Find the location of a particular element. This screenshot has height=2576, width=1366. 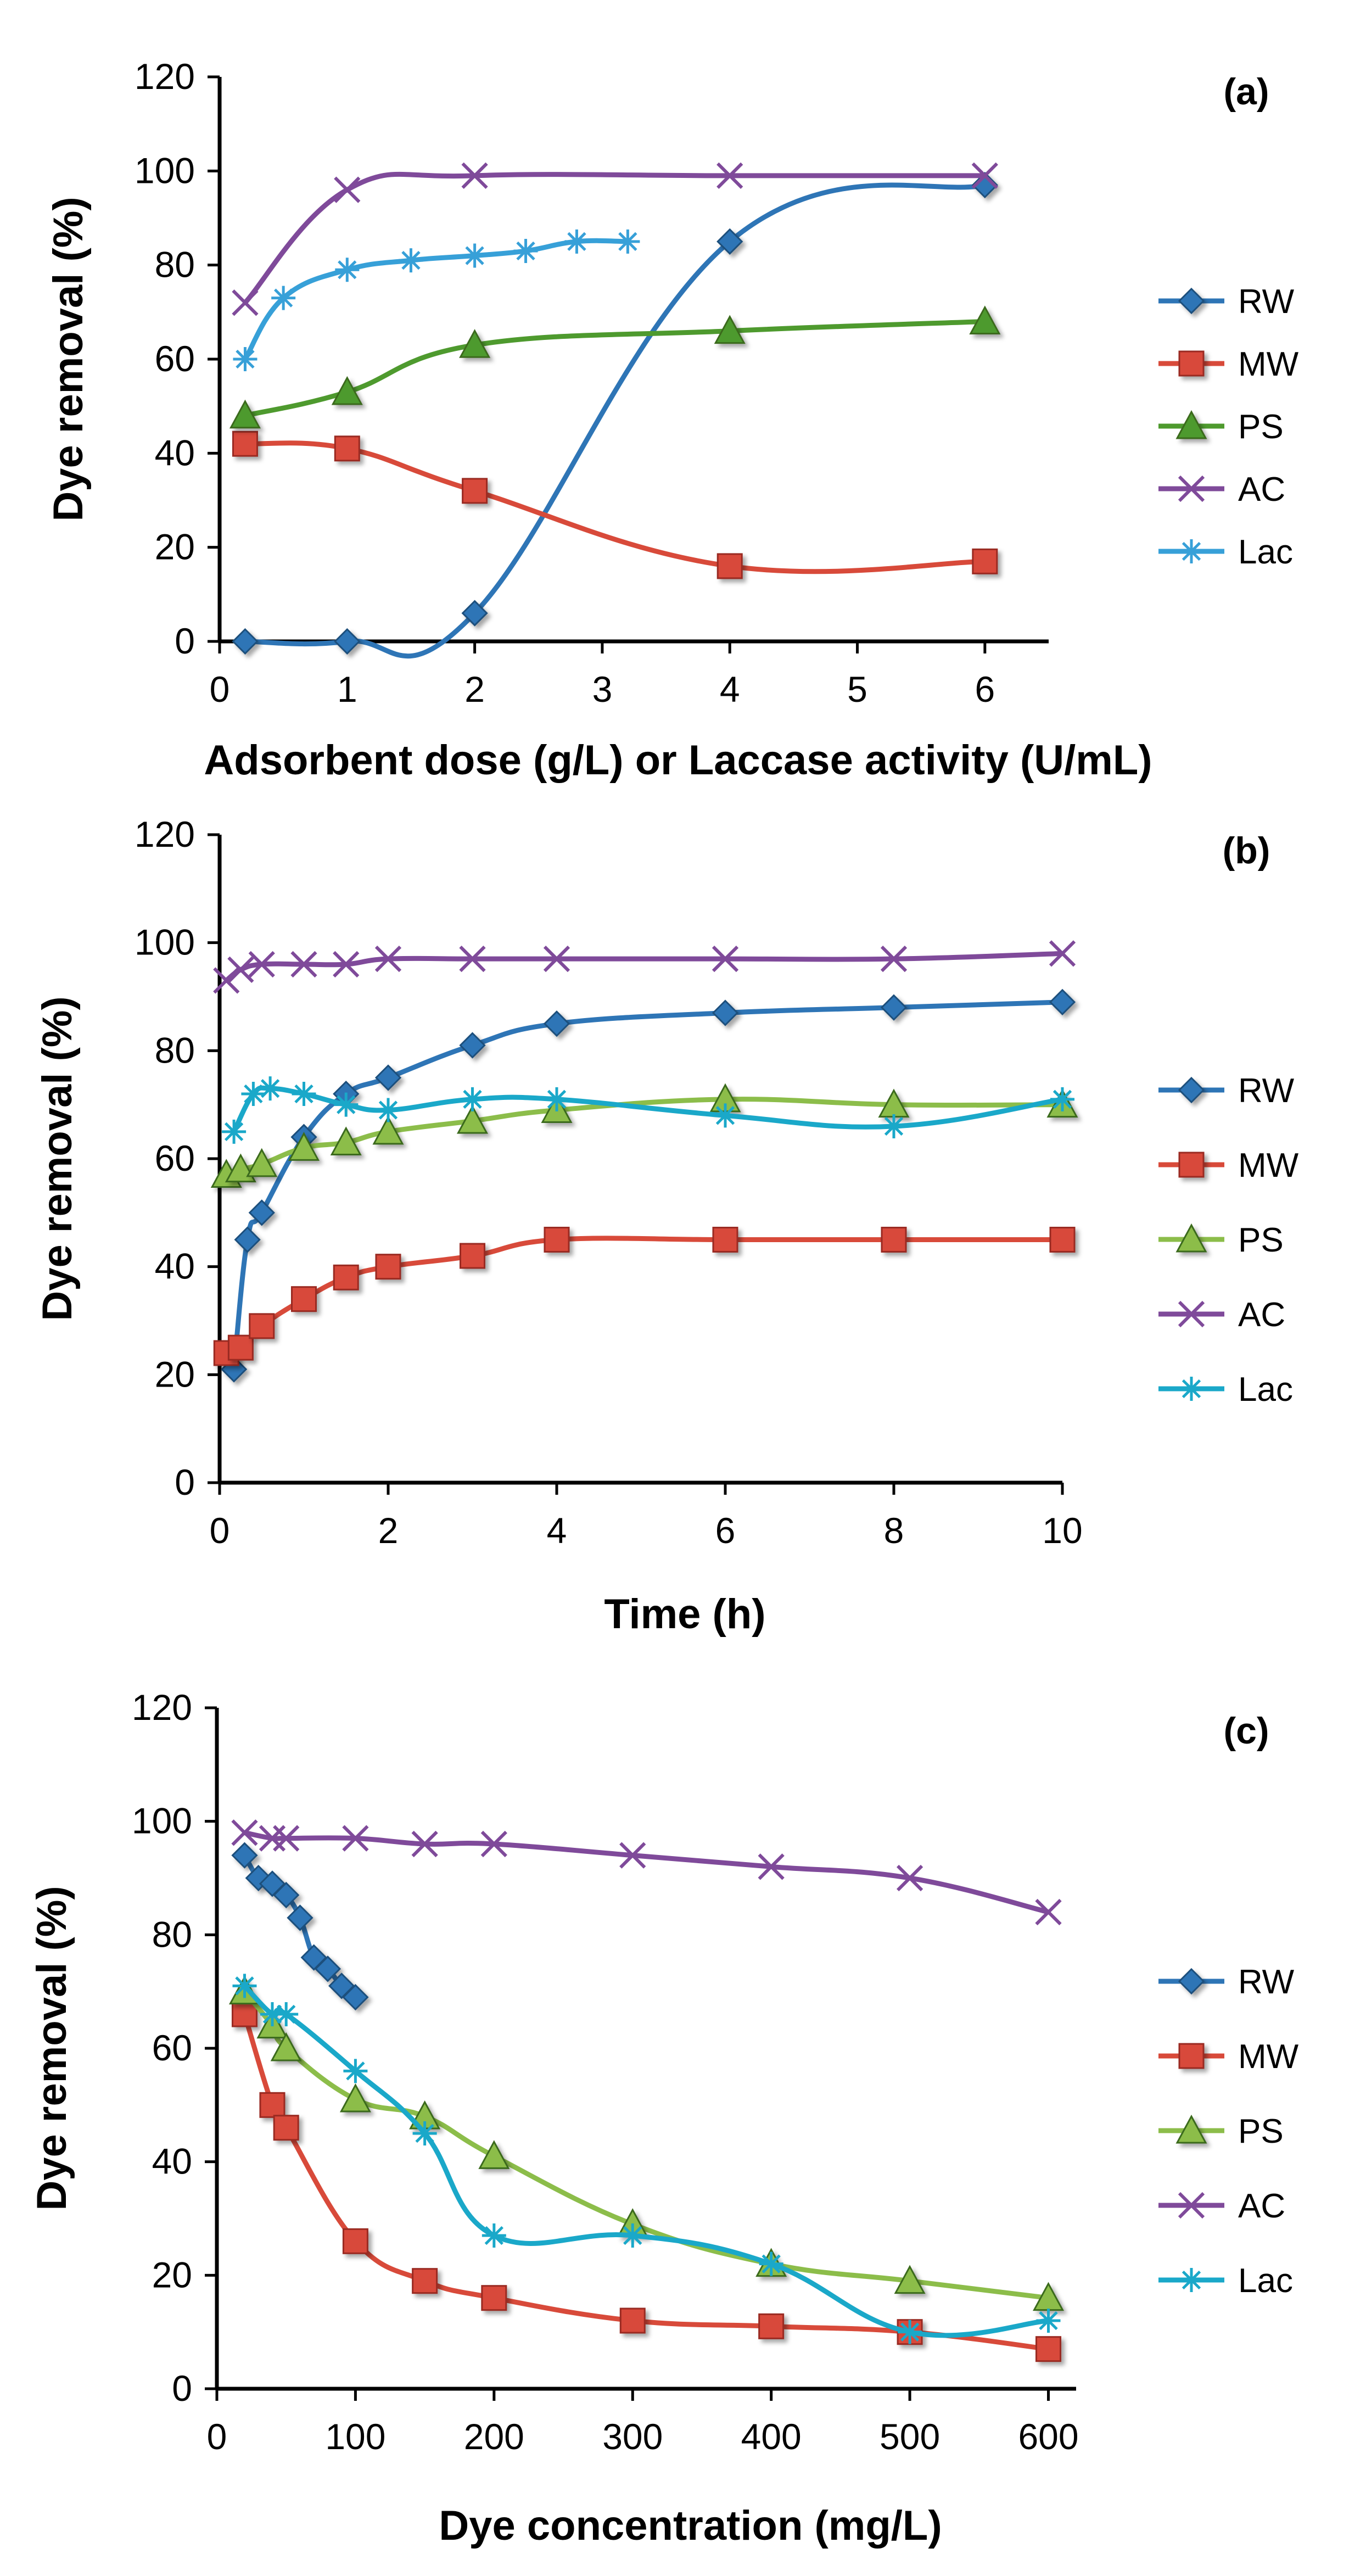

legend-item-ps: PS is located at coordinates (1221, 1240).